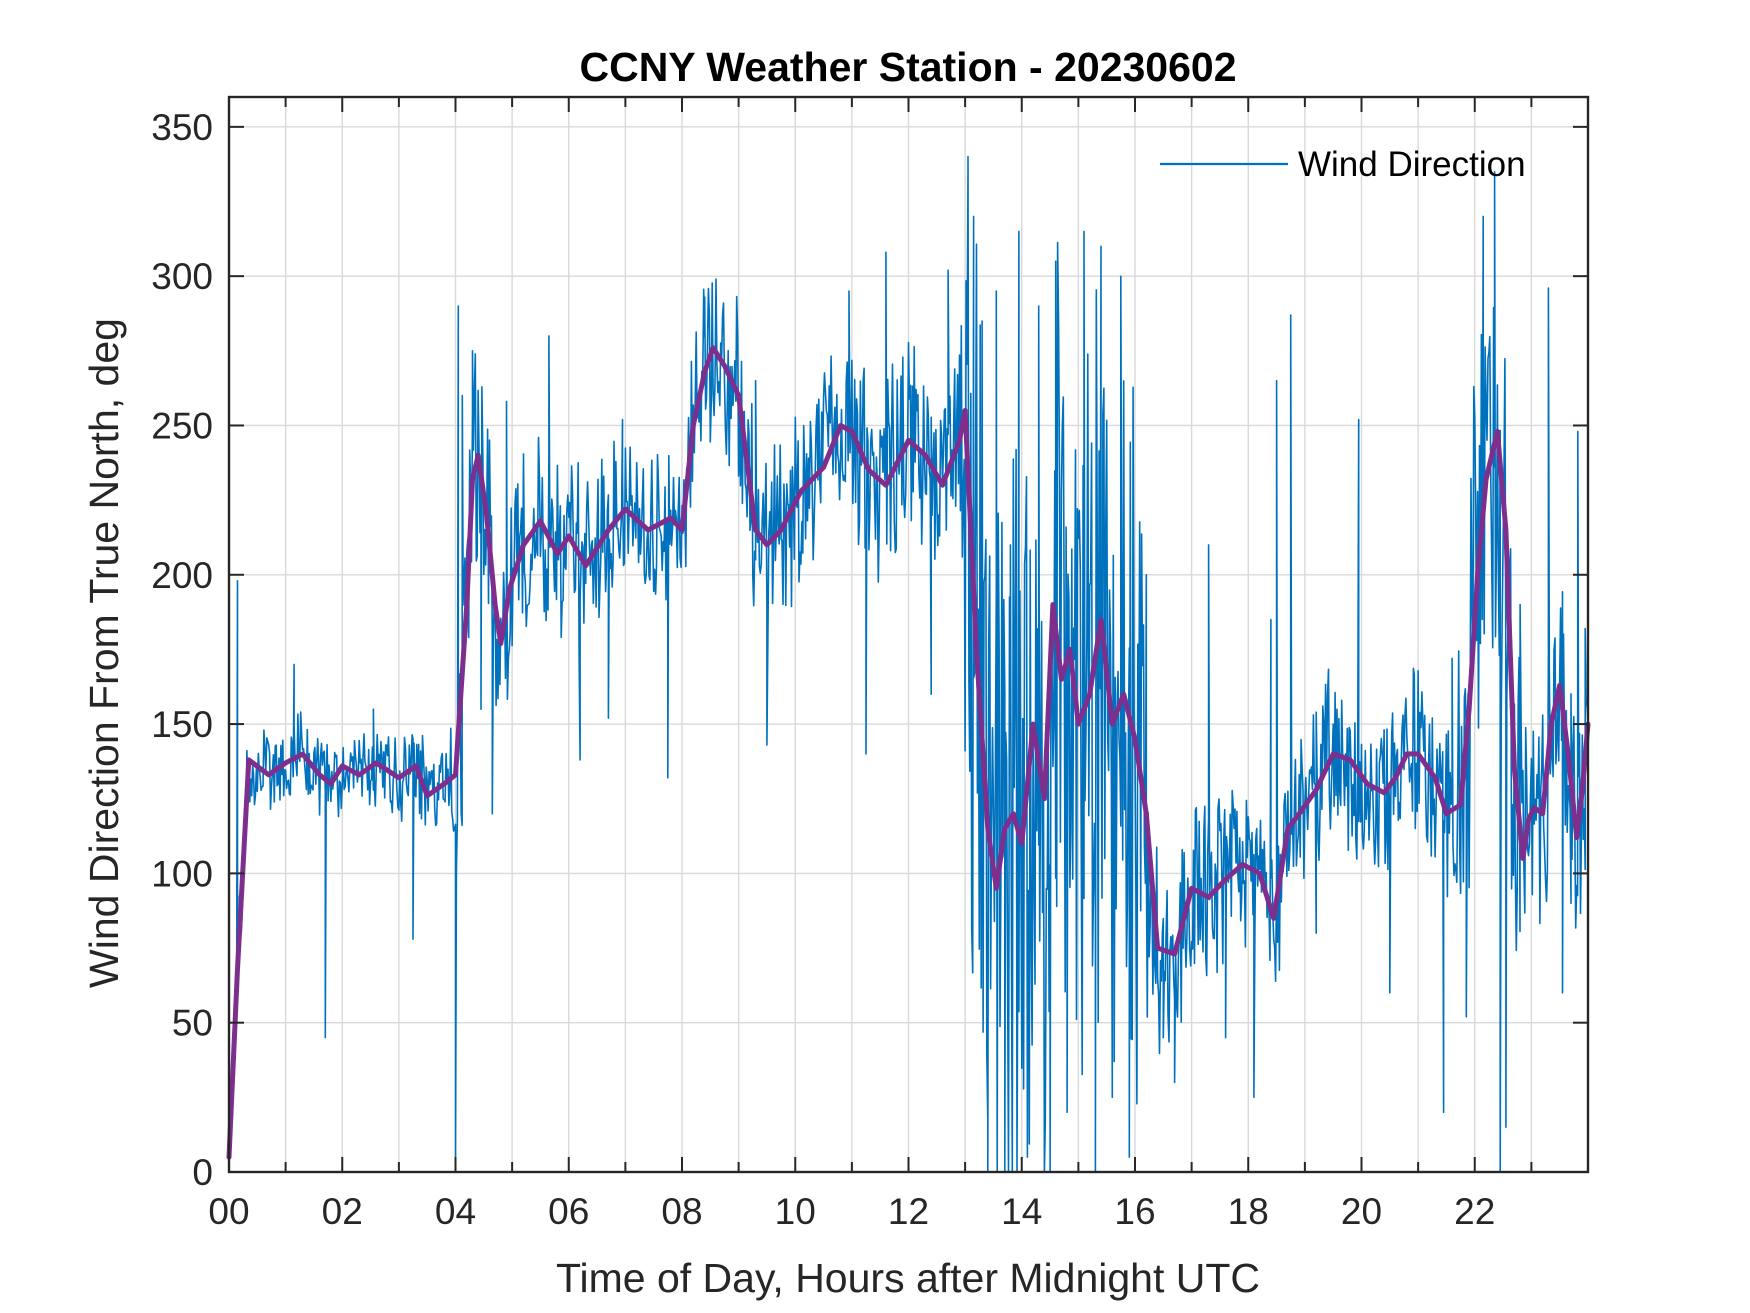  What do you see at coordinates (192, 1023) in the screenshot?
I see `y-tick-label: 50` at bounding box center [192, 1023].